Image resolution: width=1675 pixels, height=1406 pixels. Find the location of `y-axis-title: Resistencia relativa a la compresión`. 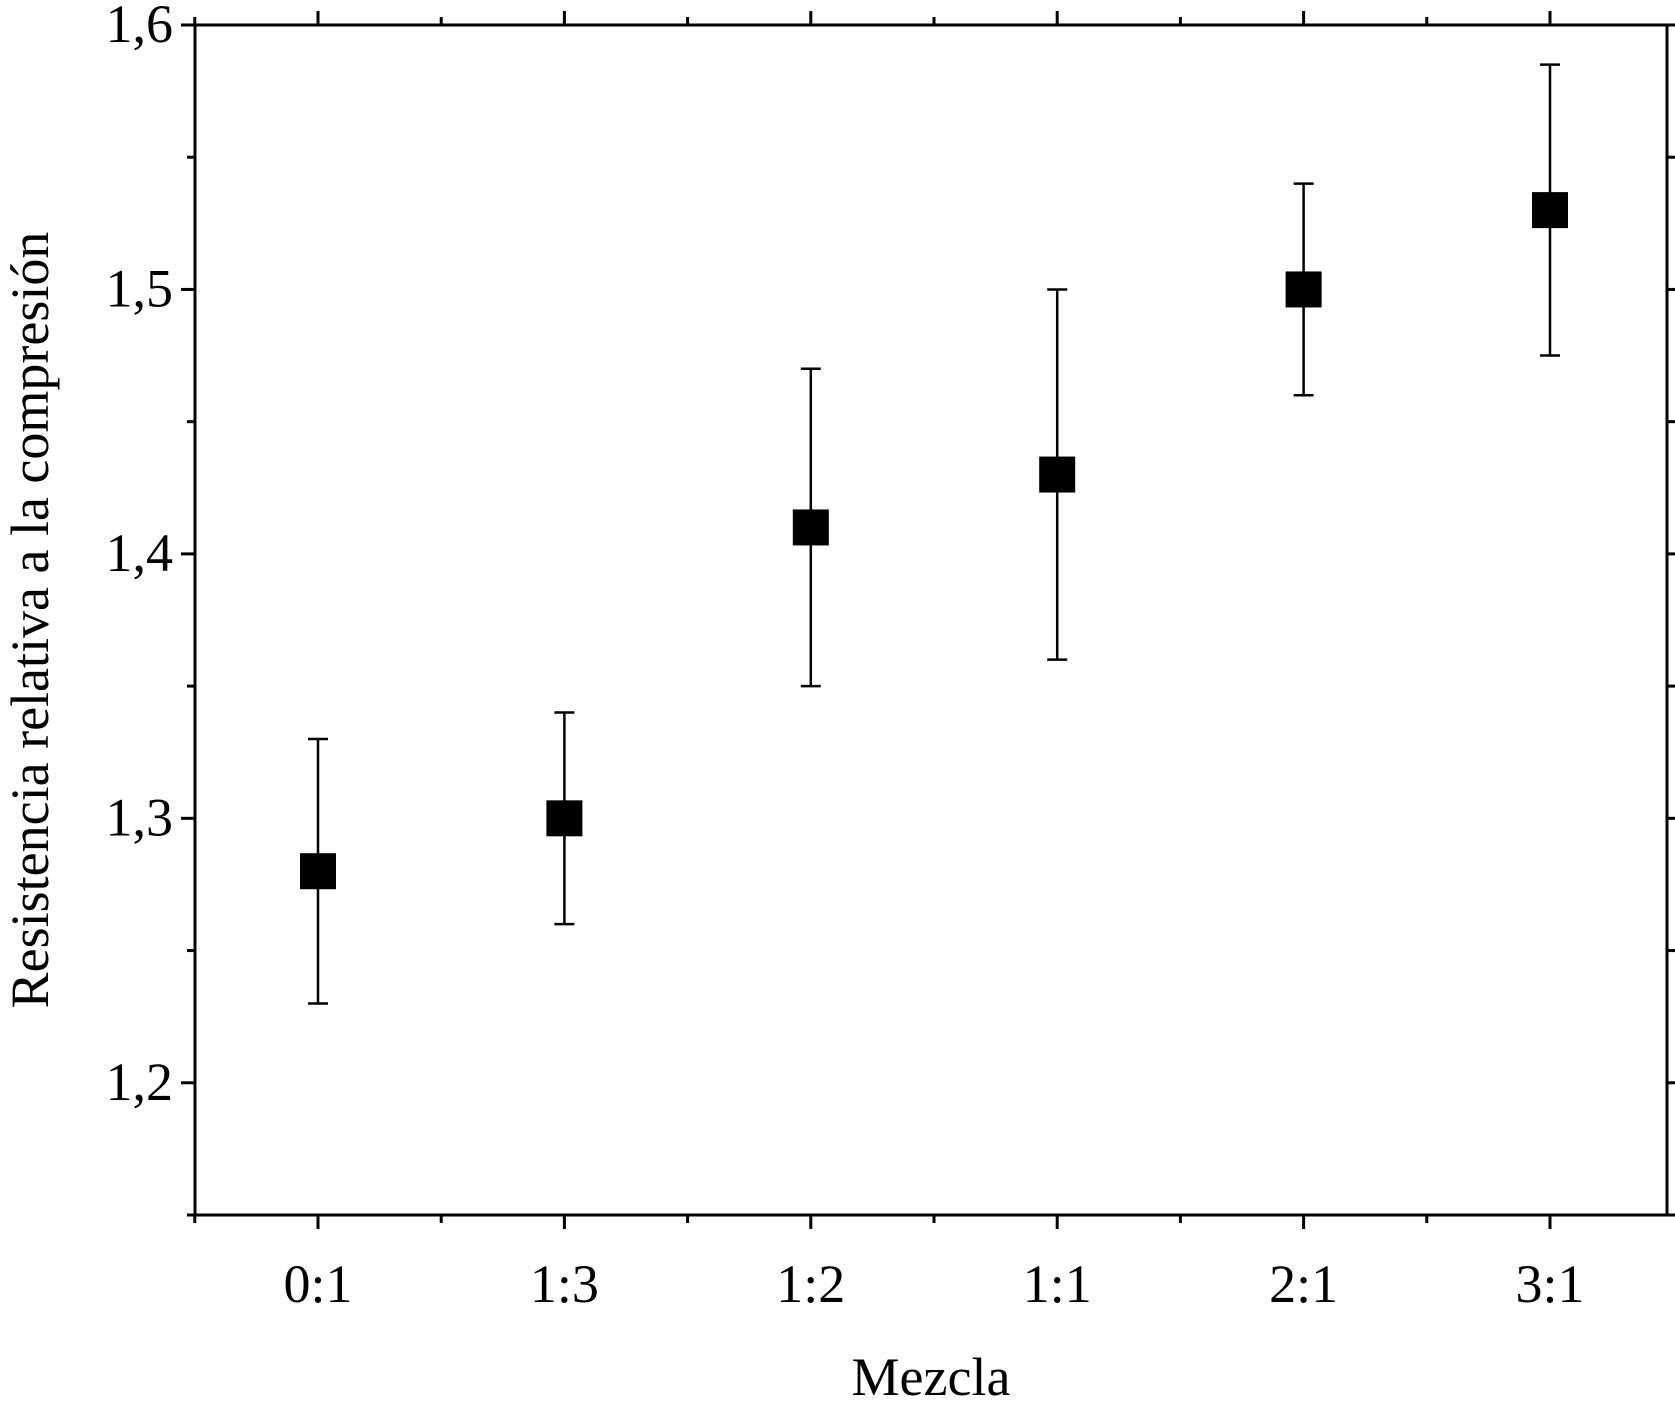

y-axis-title: Resistencia relativa a la compresión is located at coordinates (30, 620).